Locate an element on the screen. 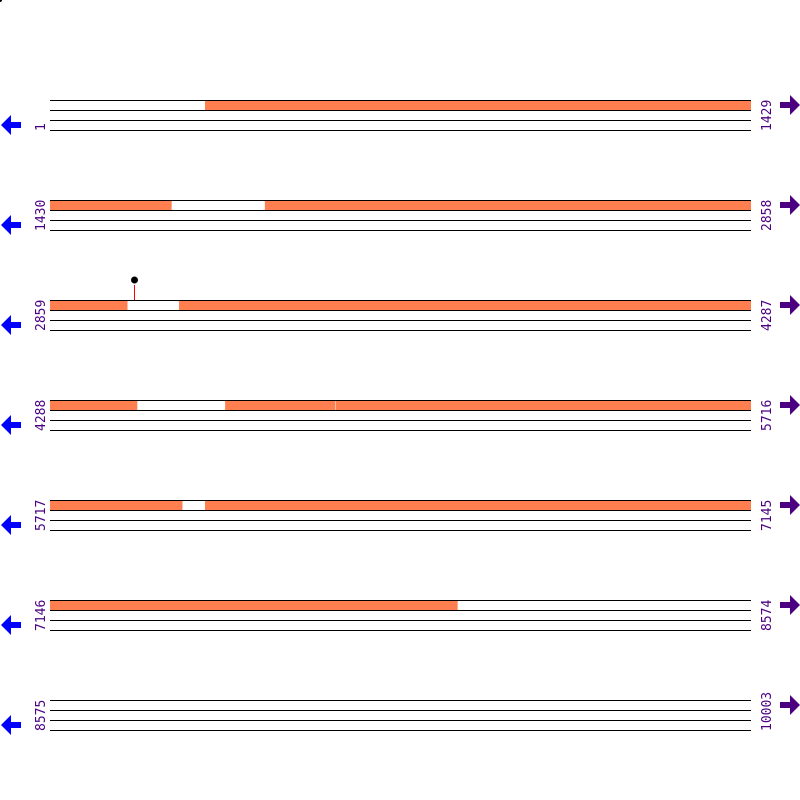  row-end-label: 2858 is located at coordinates (767, 215).